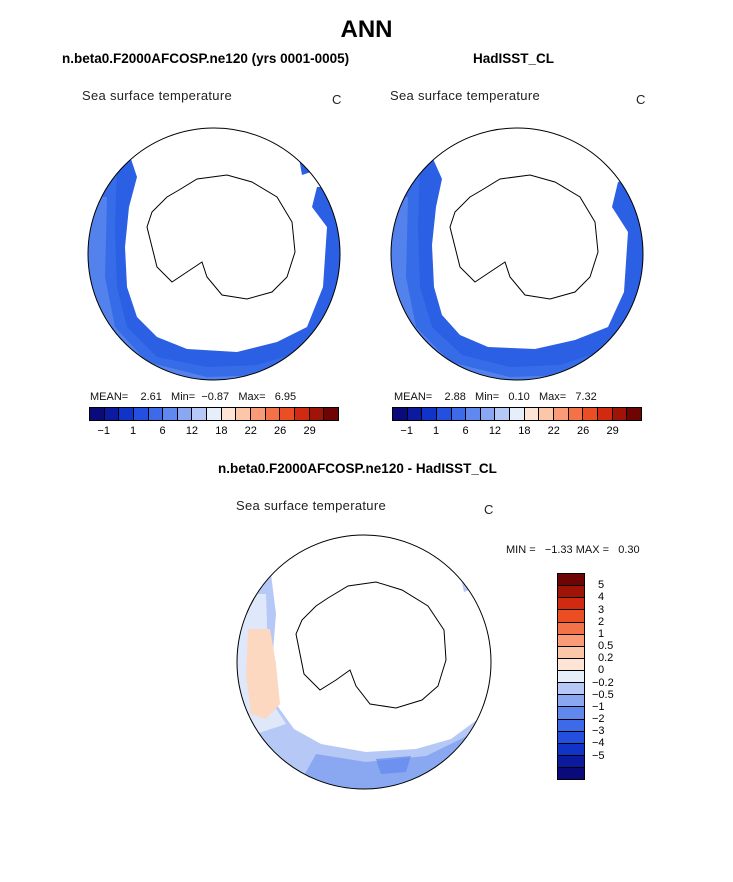 The height and width of the screenshot is (882, 733). Describe the element at coordinates (601, 585) in the screenshot. I see `colorbar-tick-label: 5` at that location.